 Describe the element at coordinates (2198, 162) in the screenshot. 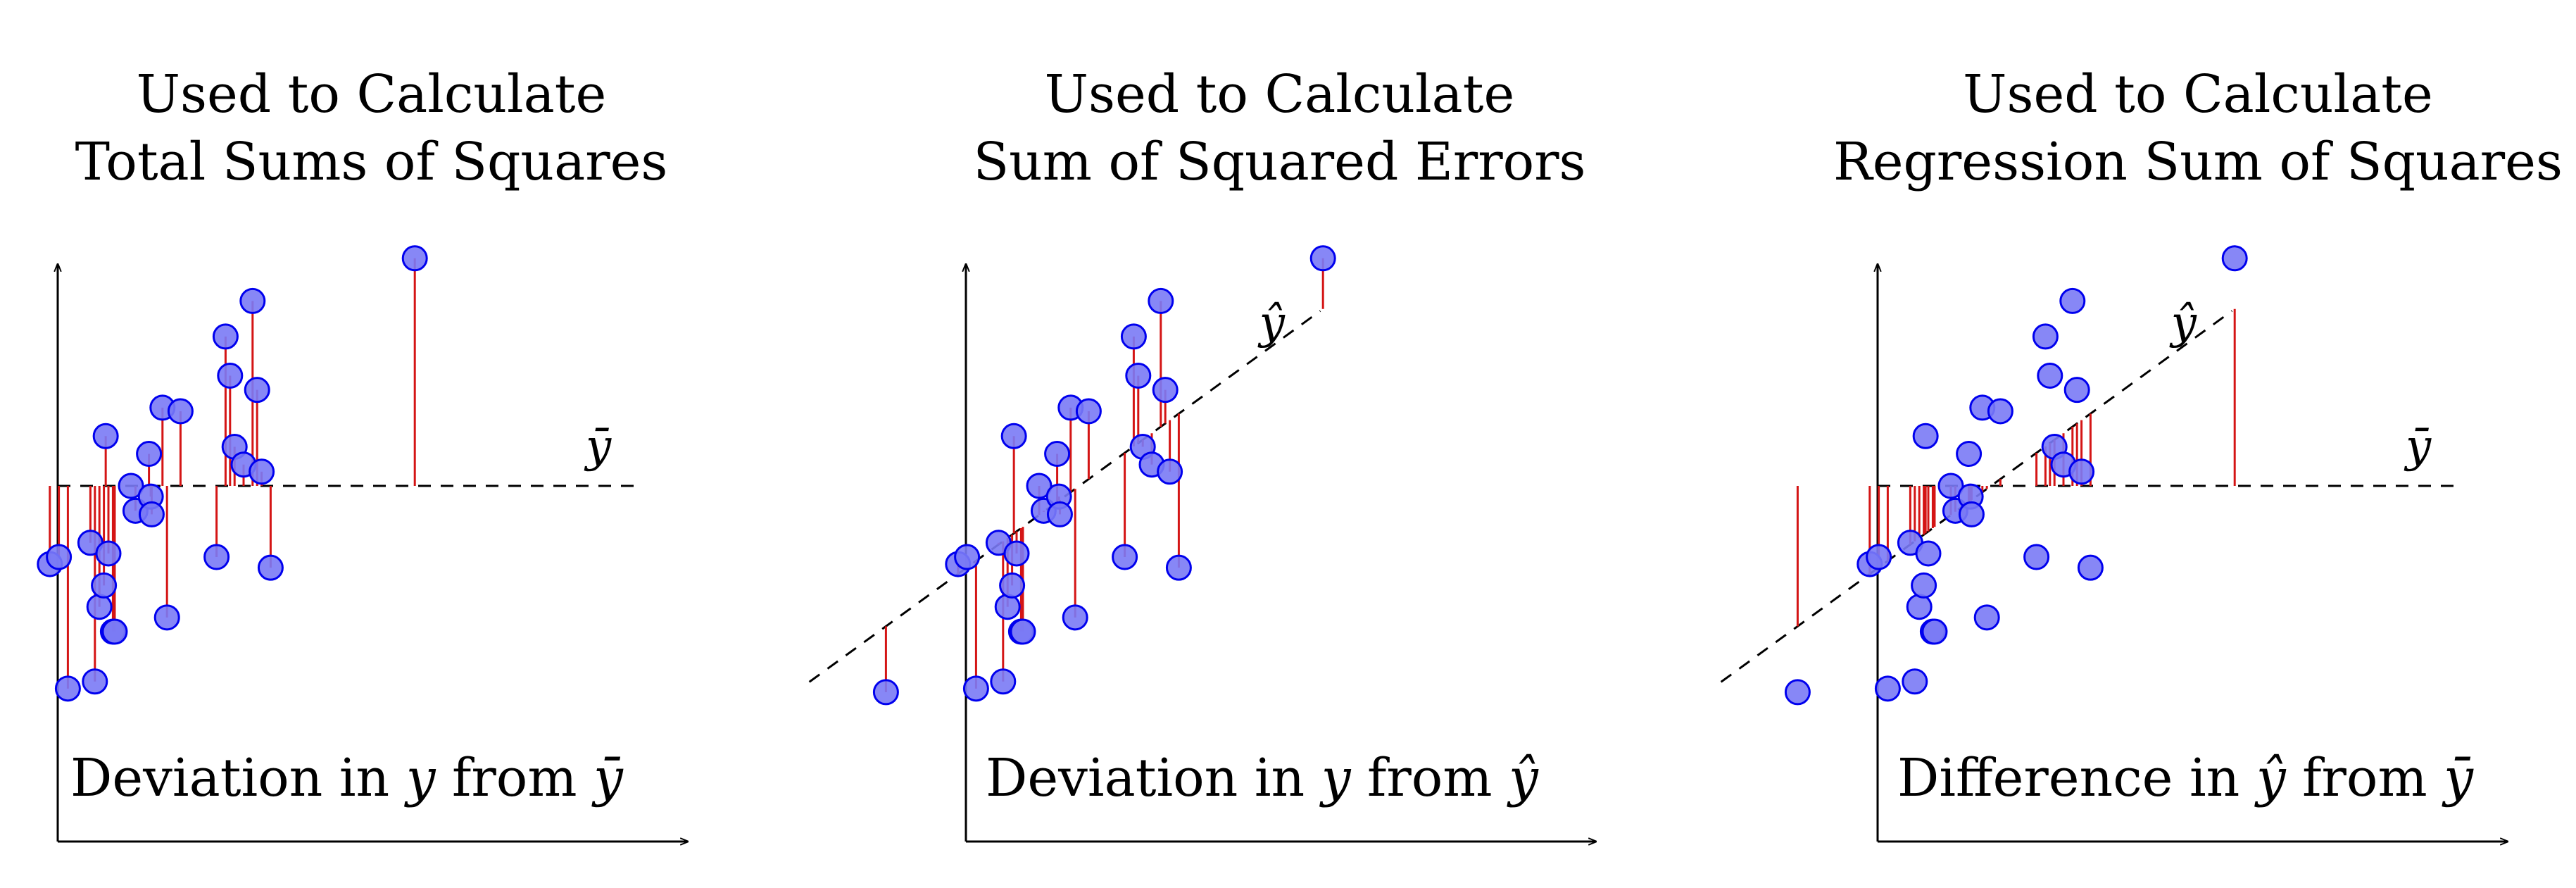

I see `panel-title-line-2: Regression Sum of Squares` at that location.